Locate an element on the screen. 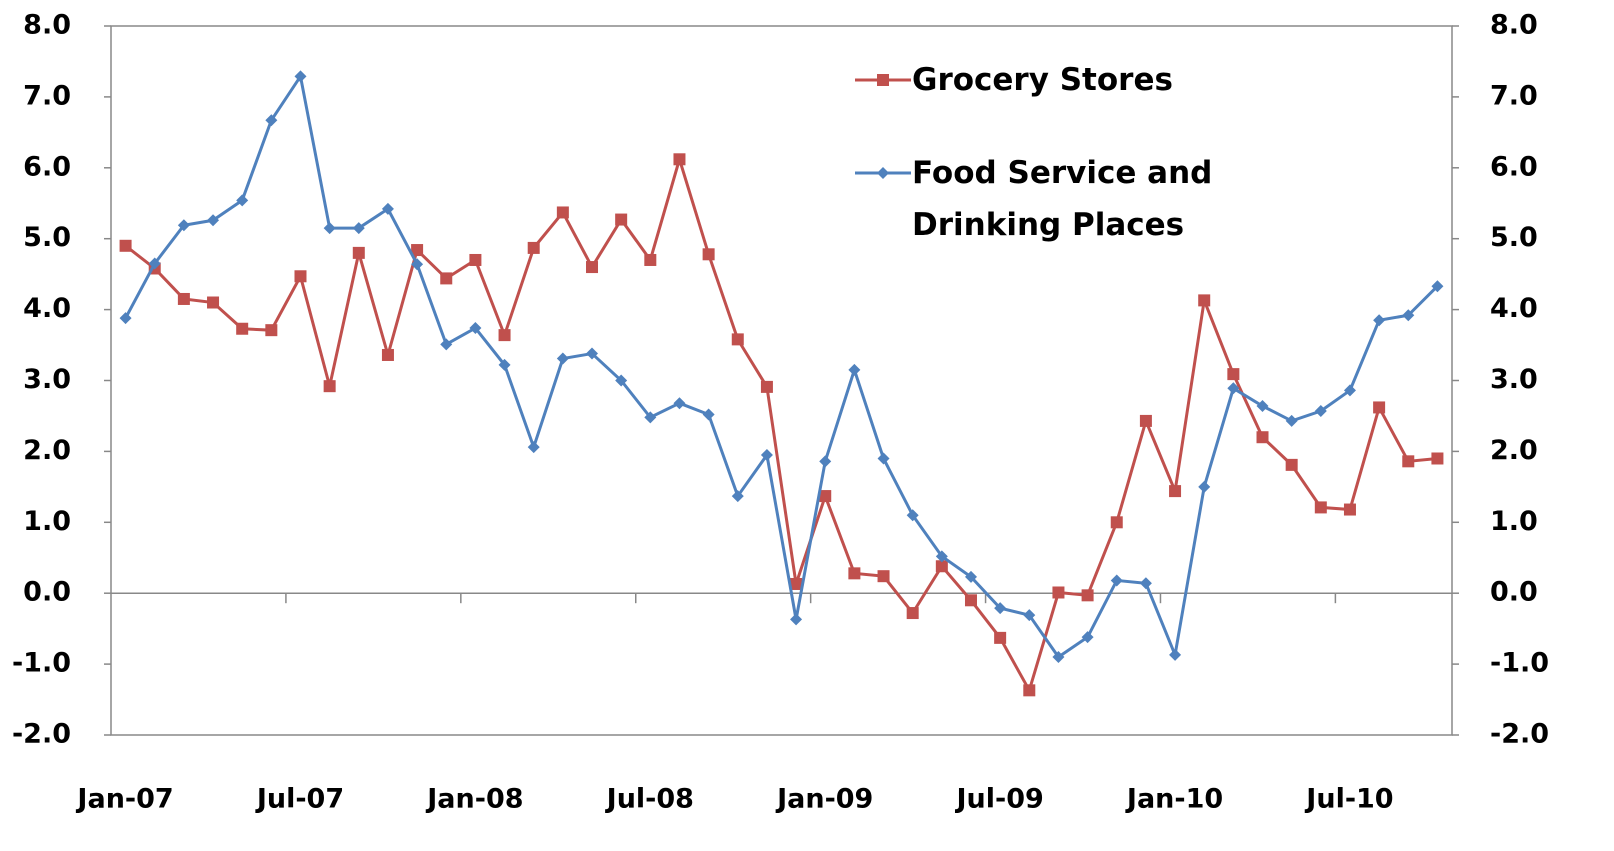 The width and height of the screenshot is (1614, 851). y-tick-label: -1.0 is located at coordinates (41, 663).